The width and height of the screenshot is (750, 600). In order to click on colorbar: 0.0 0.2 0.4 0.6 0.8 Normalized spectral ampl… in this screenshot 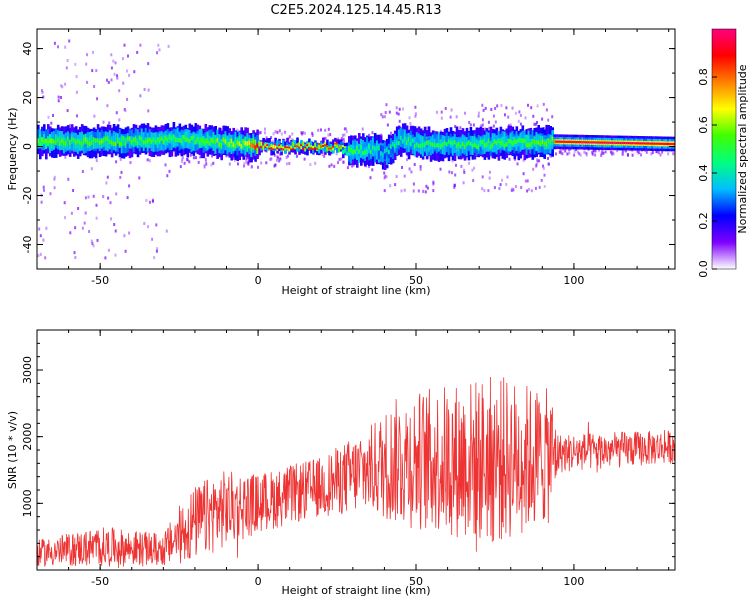, I will do `click(723, 153)`.